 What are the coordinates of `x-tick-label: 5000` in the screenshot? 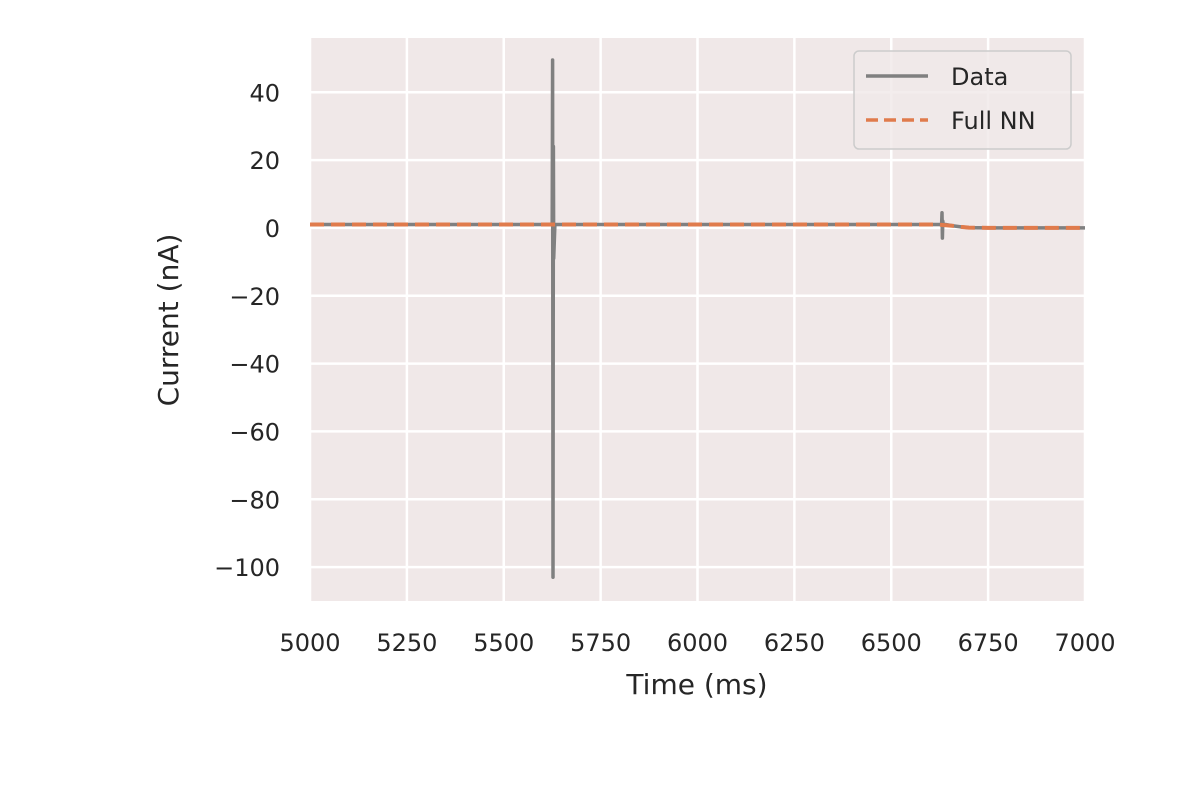 It's located at (309, 643).